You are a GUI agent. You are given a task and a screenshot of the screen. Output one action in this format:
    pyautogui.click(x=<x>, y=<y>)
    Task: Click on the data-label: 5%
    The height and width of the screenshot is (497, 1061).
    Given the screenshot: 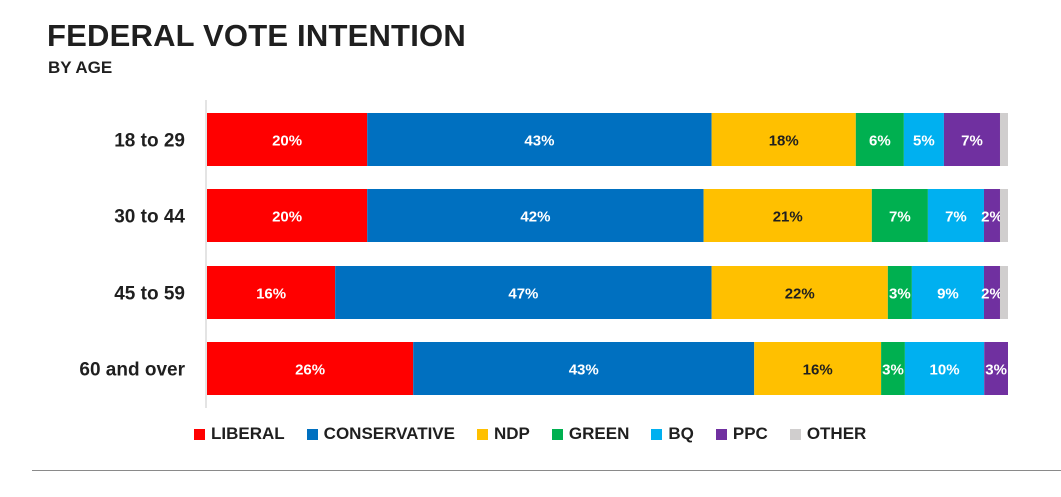 What is the action you would take?
    pyautogui.click(x=924, y=141)
    